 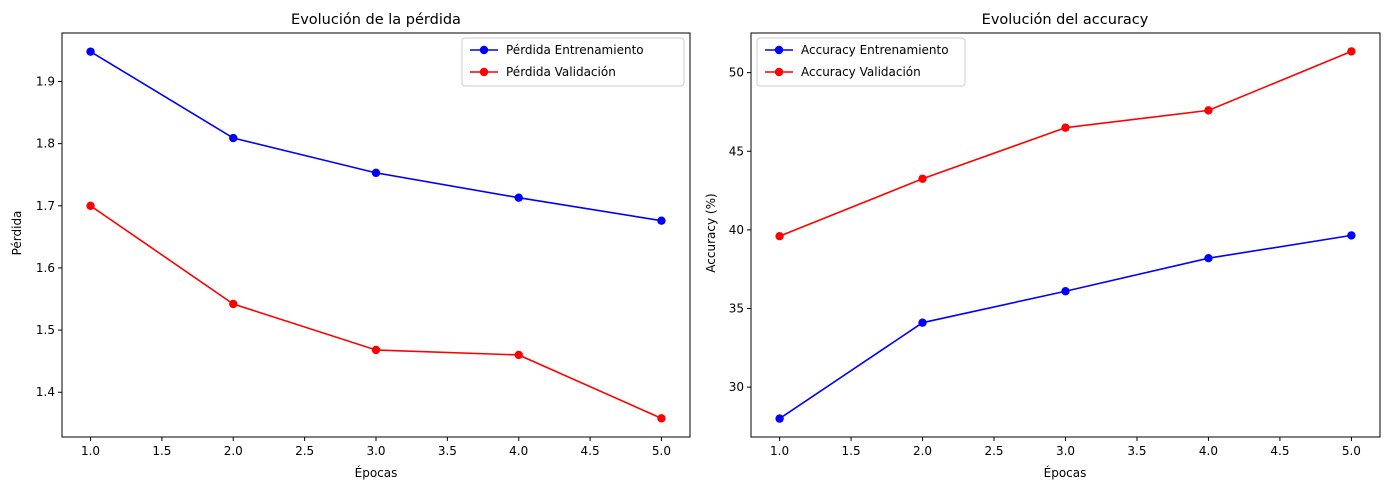 I want to click on y-tick-label: 40, so click(x=736, y=230).